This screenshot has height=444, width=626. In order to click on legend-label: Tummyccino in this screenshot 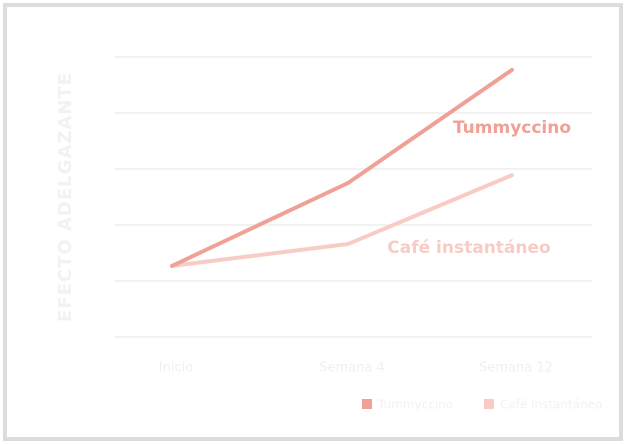, I will do `click(415, 405)`.